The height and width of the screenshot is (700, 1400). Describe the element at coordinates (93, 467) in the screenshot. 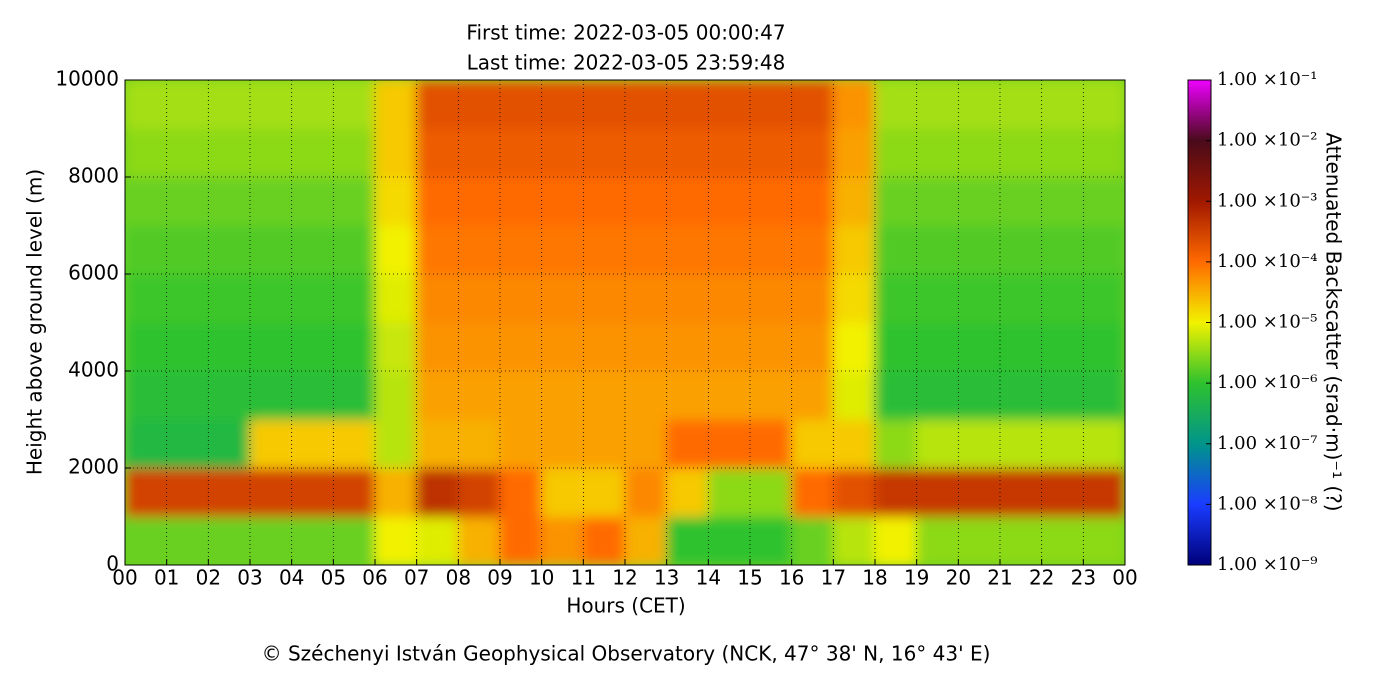

I see `y-tick-label: 2000` at that location.